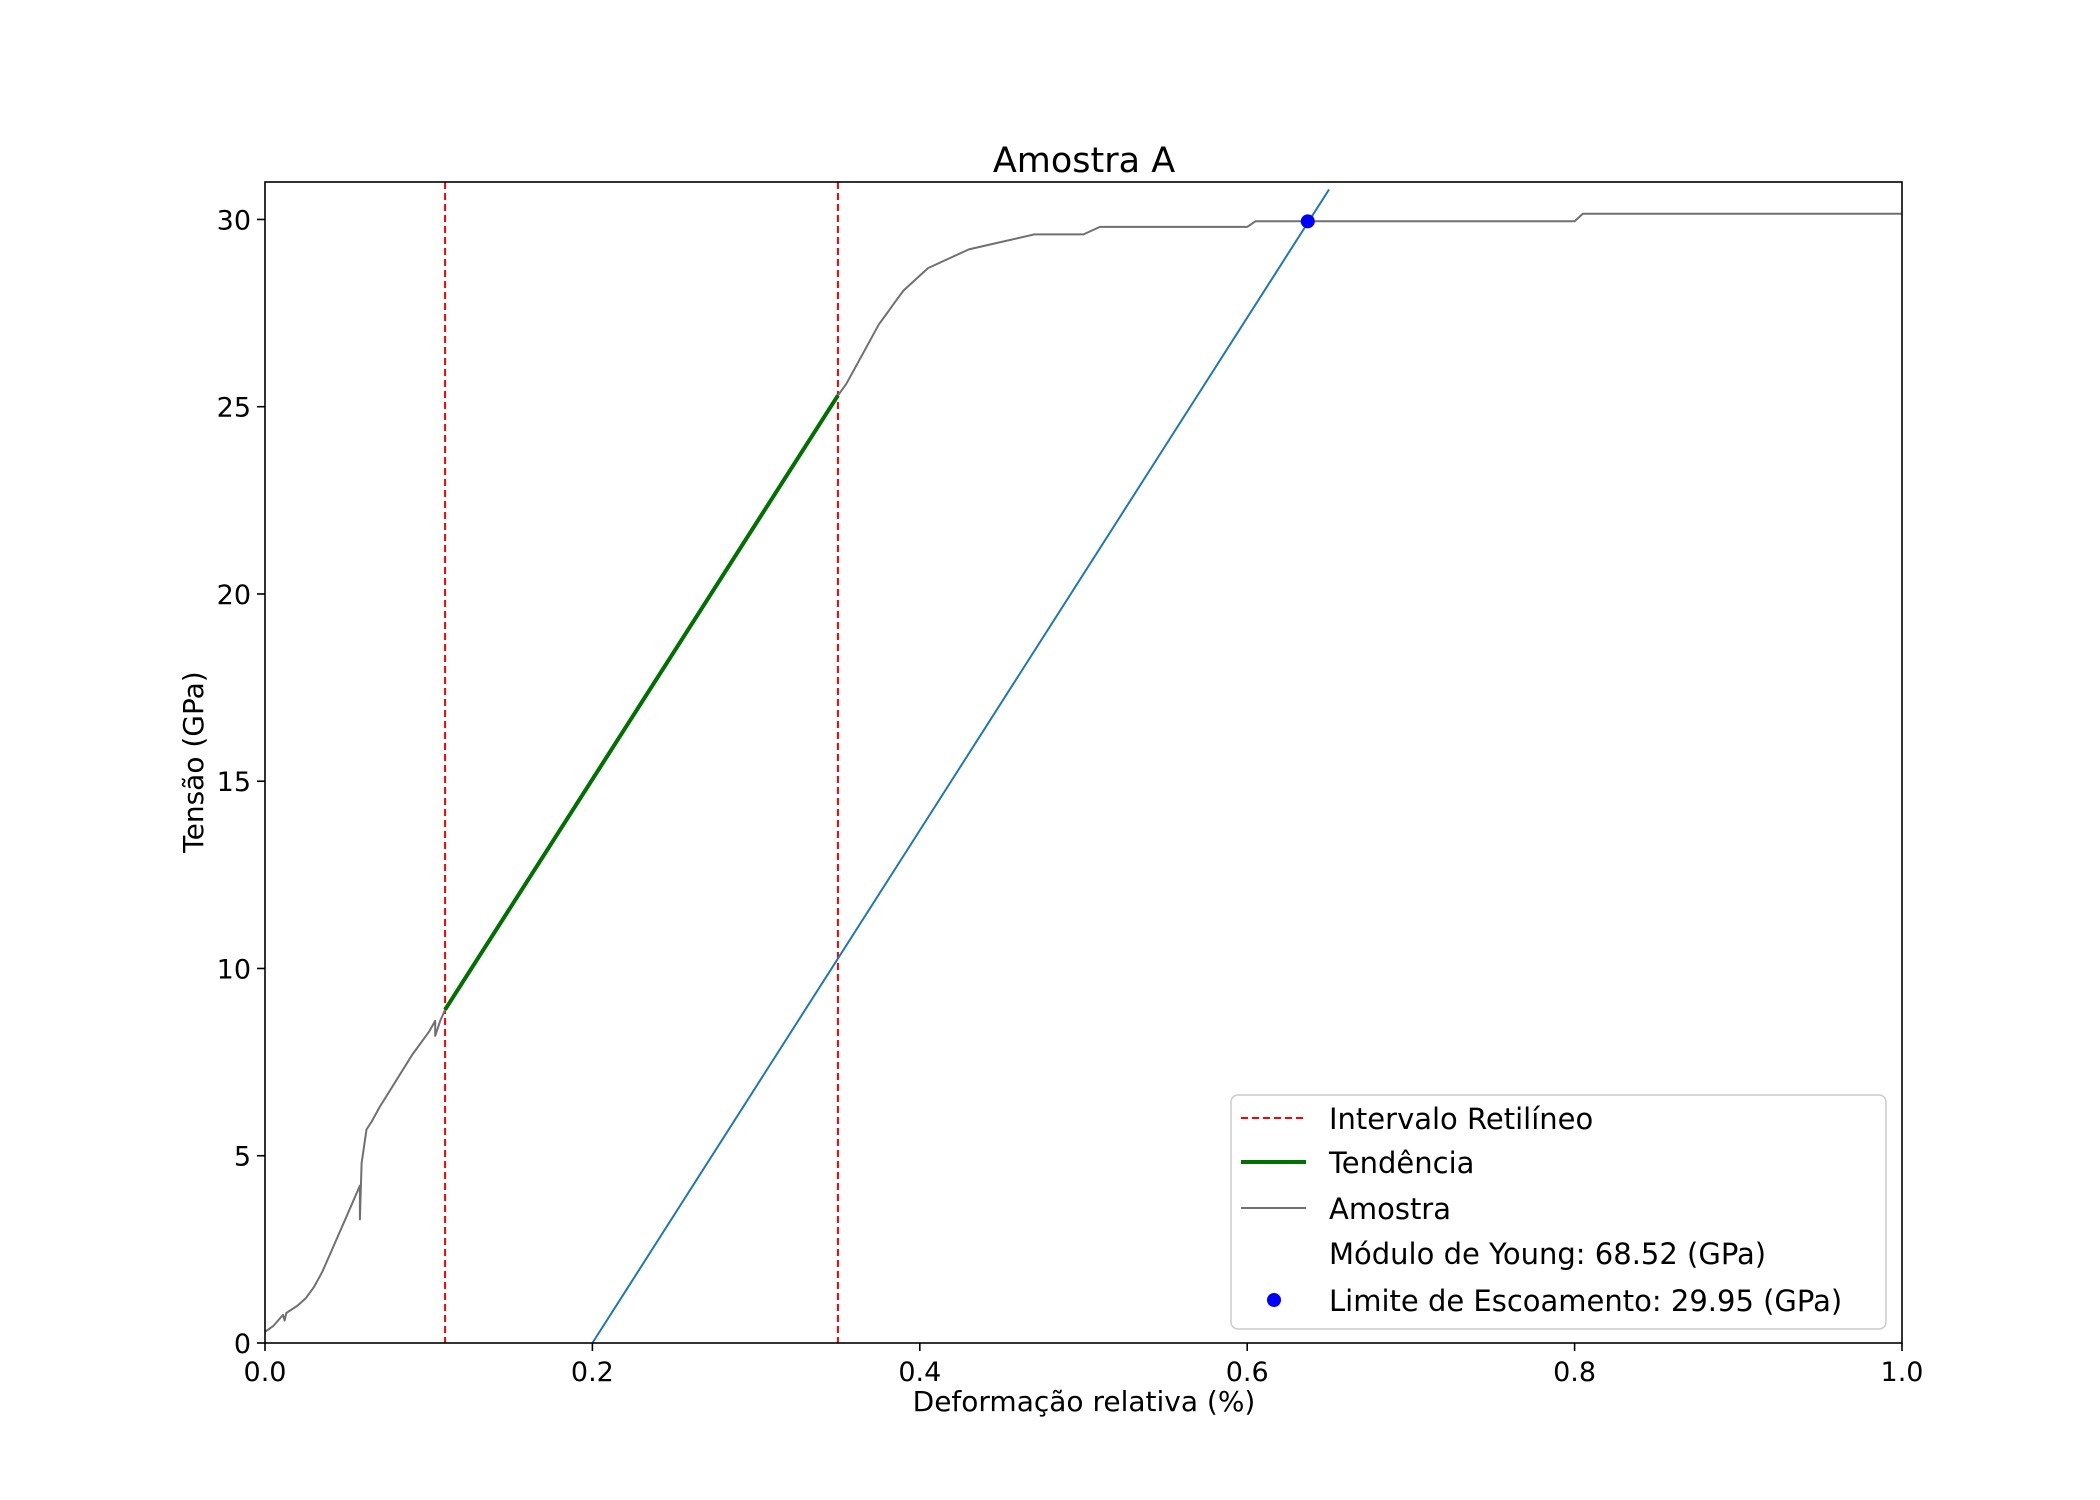 Image resolution: width=2100 pixels, height=1500 pixels. Describe the element at coordinates (234, 408) in the screenshot. I see `y-tick-label: 25` at that location.